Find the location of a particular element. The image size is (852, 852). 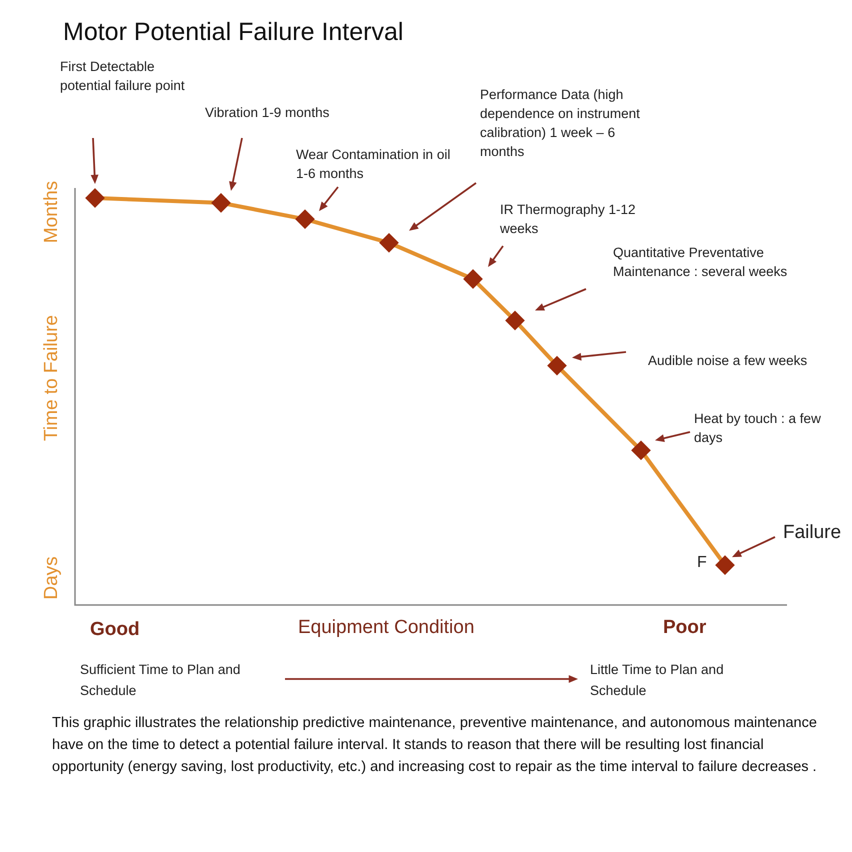

text: Sufficient Time to Plan and Schedule is located at coordinates (161, 680).